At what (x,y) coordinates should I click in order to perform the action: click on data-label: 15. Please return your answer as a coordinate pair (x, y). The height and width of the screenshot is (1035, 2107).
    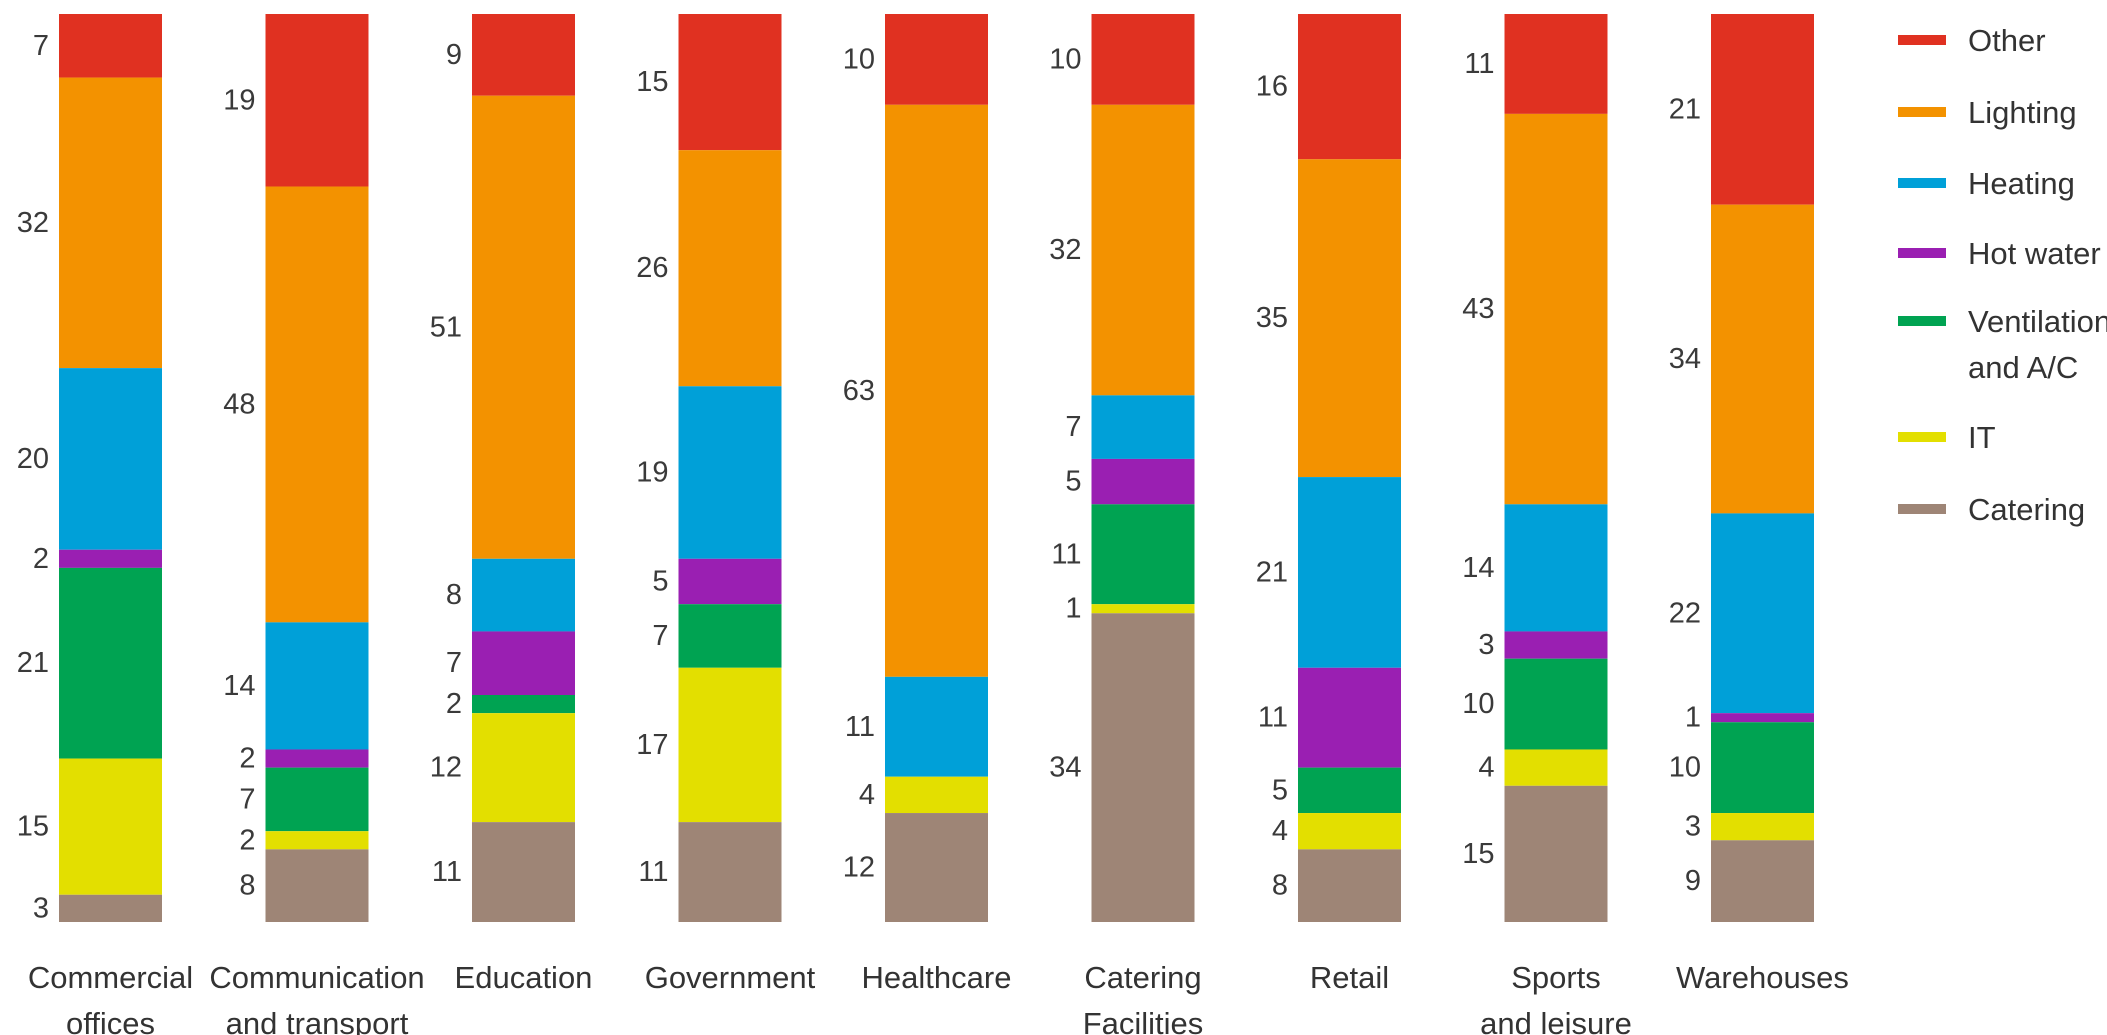
    Looking at the image, I should click on (652, 82).